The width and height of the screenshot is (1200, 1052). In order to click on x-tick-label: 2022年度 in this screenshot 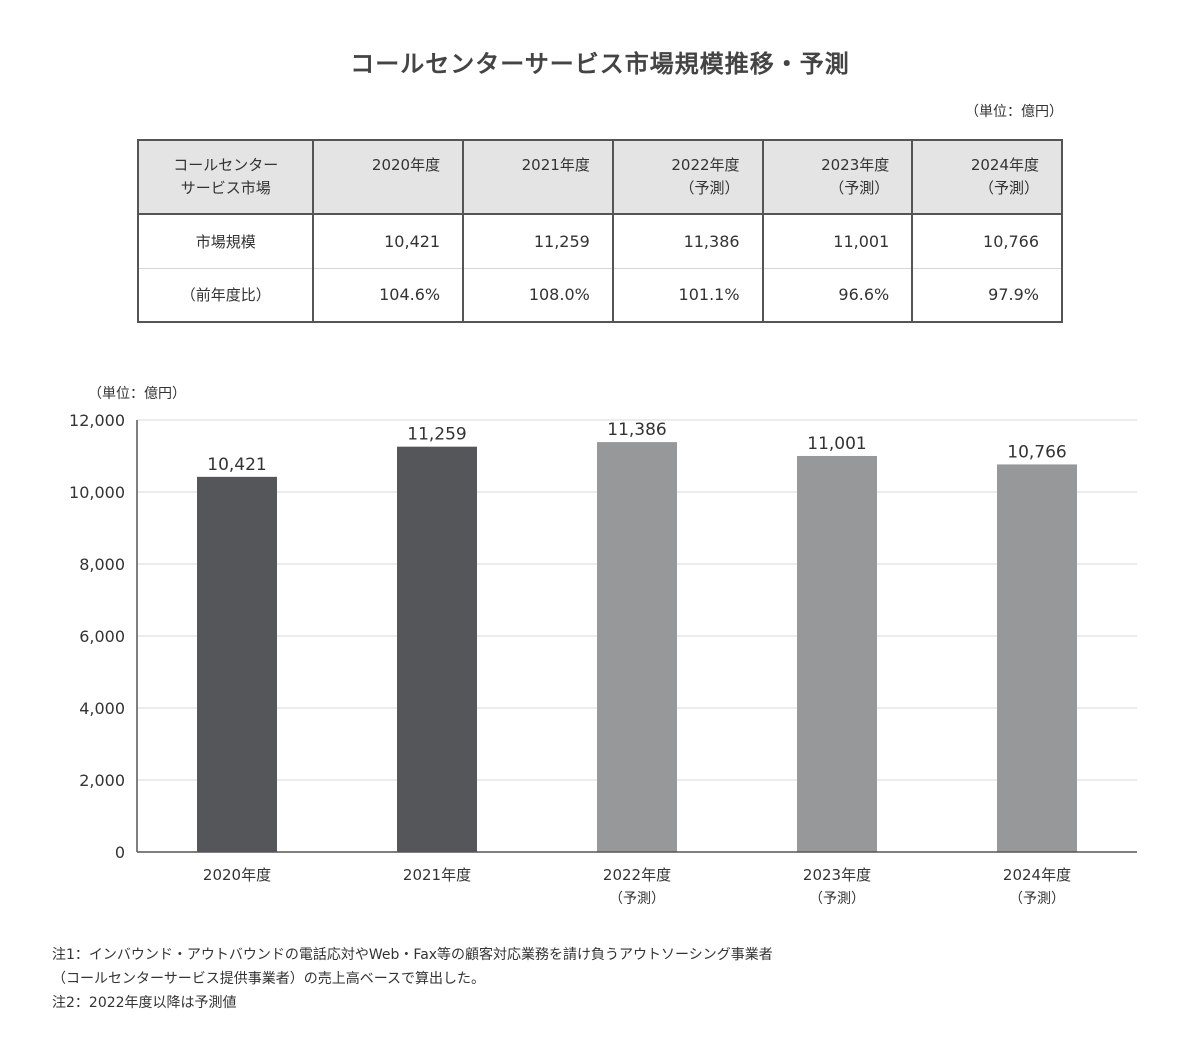, I will do `click(637, 875)`.